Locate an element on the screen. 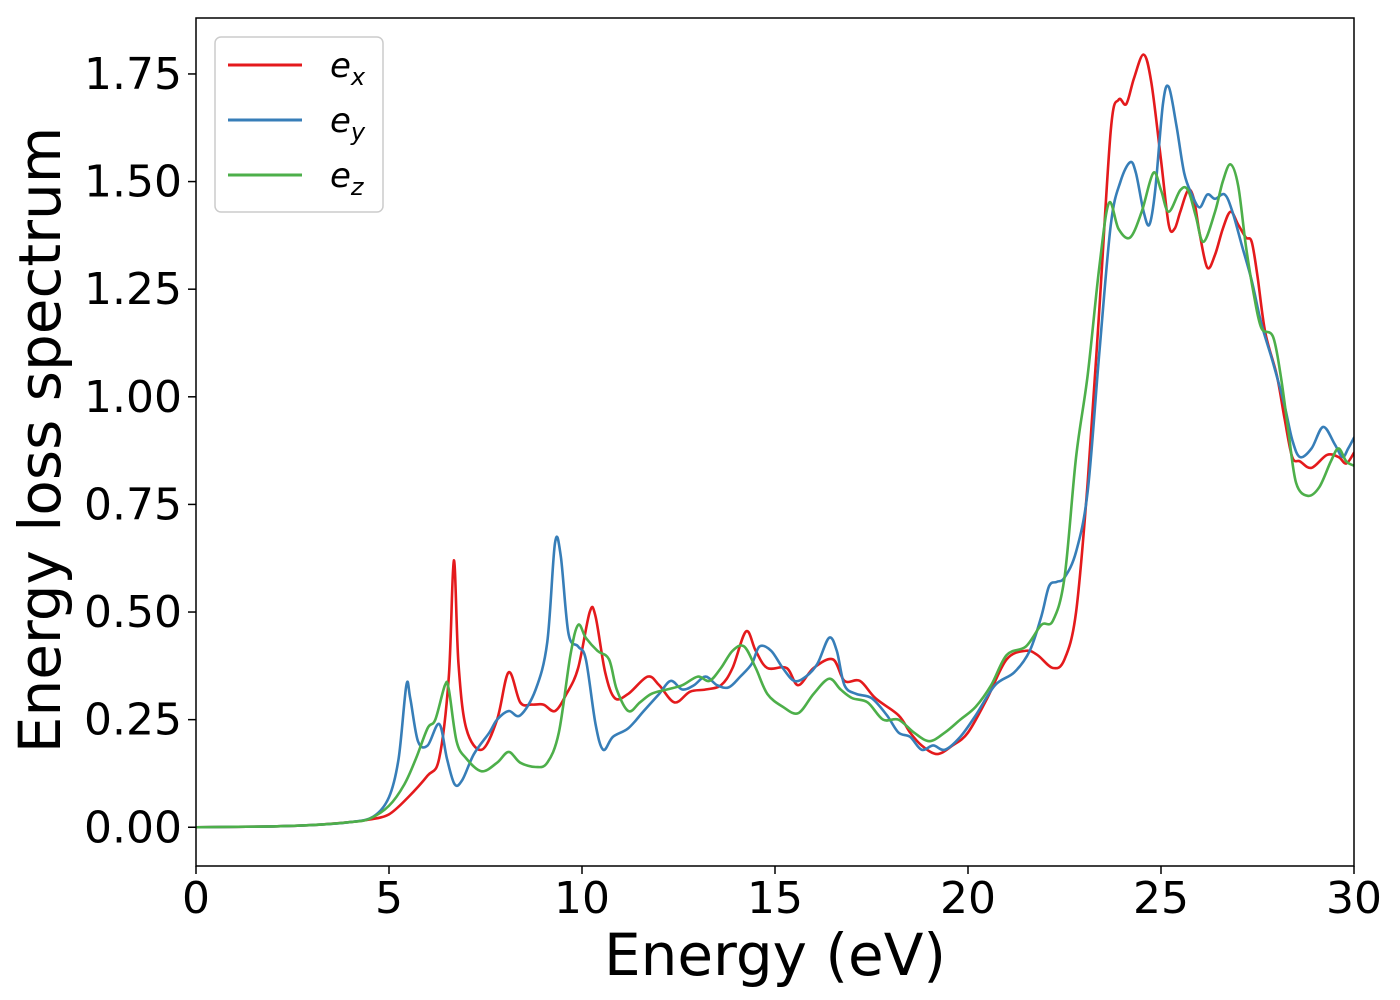  legend-item-z: ez is located at coordinates (296, 178).